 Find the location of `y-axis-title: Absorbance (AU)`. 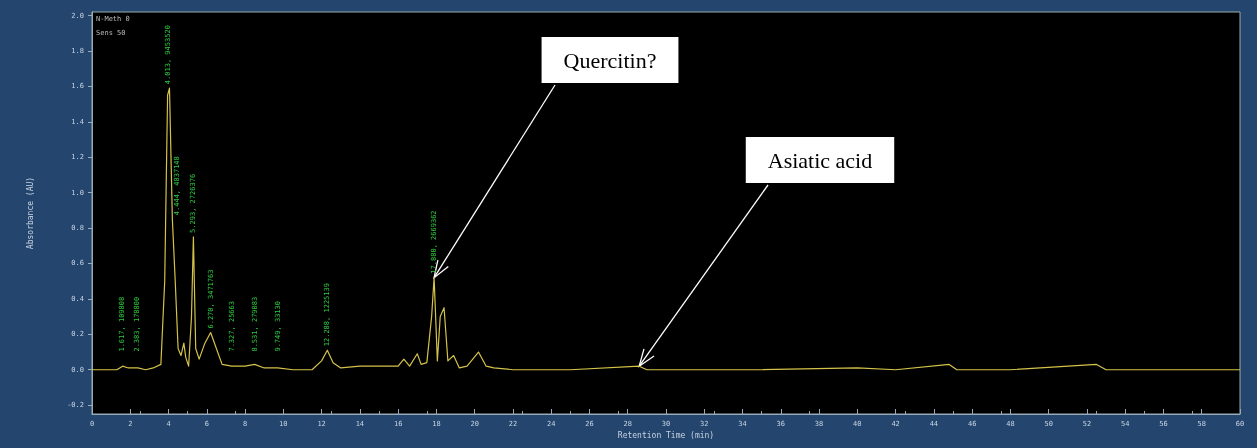

y-axis-title: Absorbance (AU) is located at coordinates (30, 213).